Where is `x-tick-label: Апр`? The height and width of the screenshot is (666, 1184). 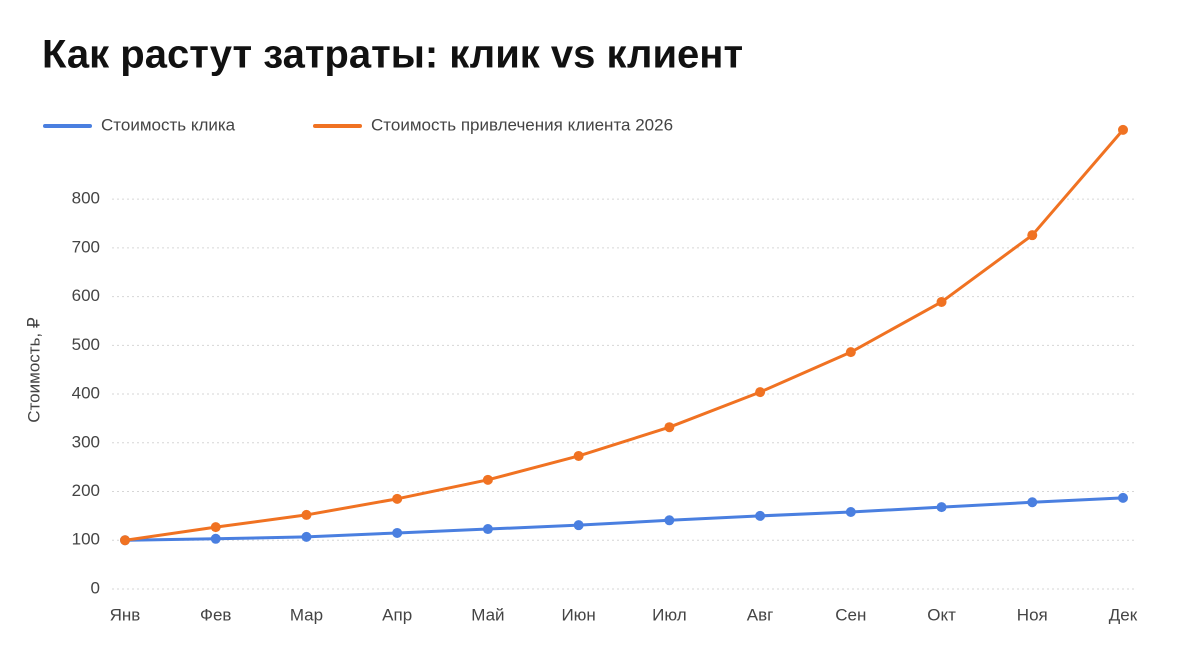 x-tick-label: Апр is located at coordinates (397, 614).